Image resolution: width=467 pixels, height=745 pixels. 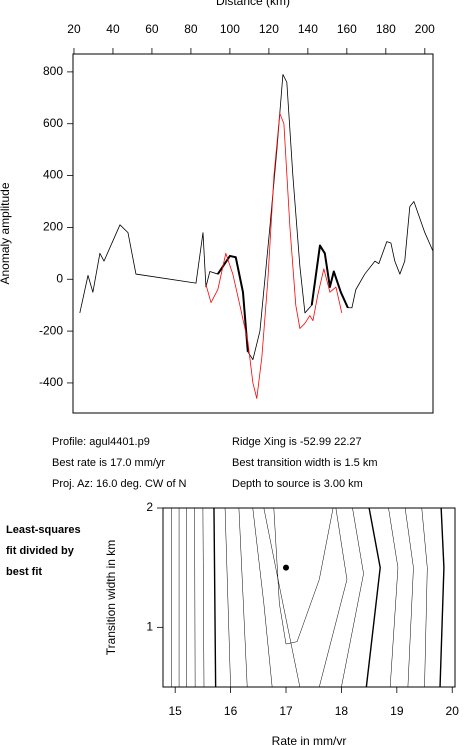 What do you see at coordinates (230, 29) in the screenshot?
I see `x-tick-label: 100` at bounding box center [230, 29].